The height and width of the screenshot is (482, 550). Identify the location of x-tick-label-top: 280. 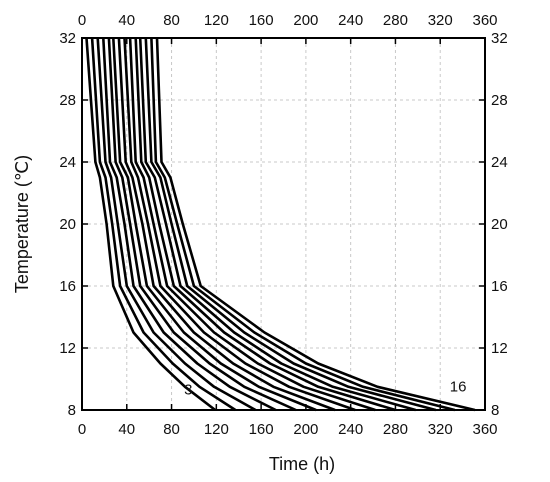
(395, 20).